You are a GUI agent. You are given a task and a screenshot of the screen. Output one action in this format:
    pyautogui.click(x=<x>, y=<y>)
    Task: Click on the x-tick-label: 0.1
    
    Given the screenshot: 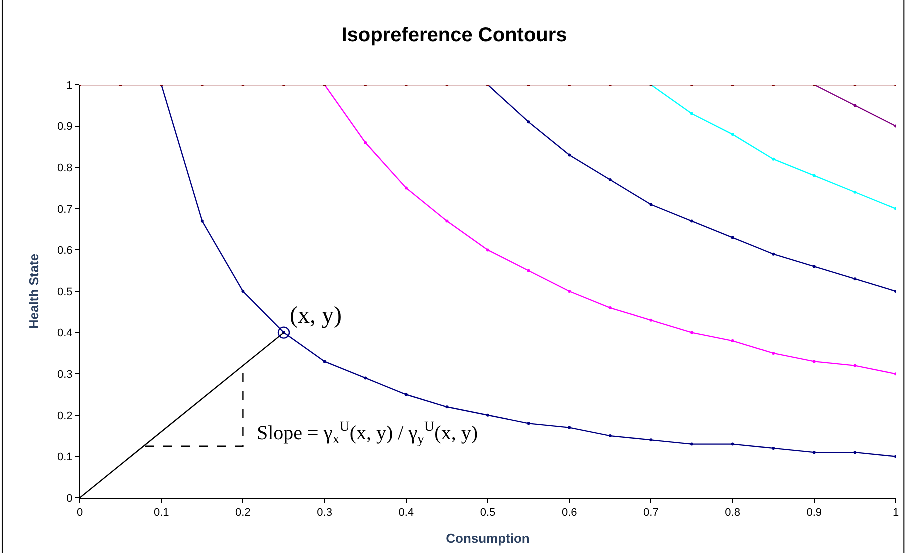 What is the action you would take?
    pyautogui.click(x=162, y=513)
    